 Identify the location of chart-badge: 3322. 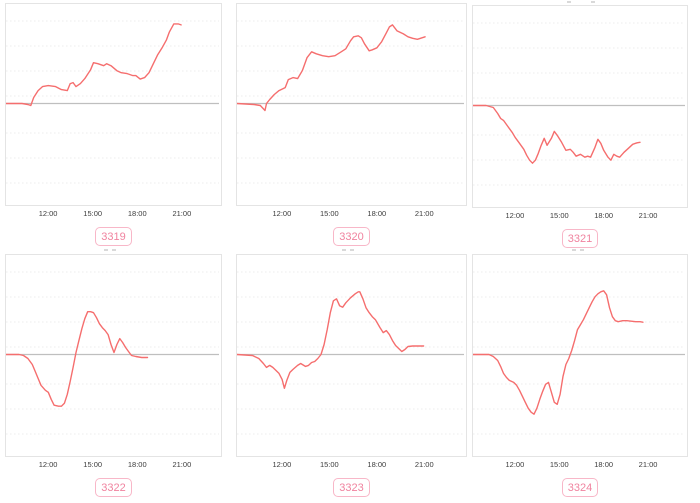
(113, 487).